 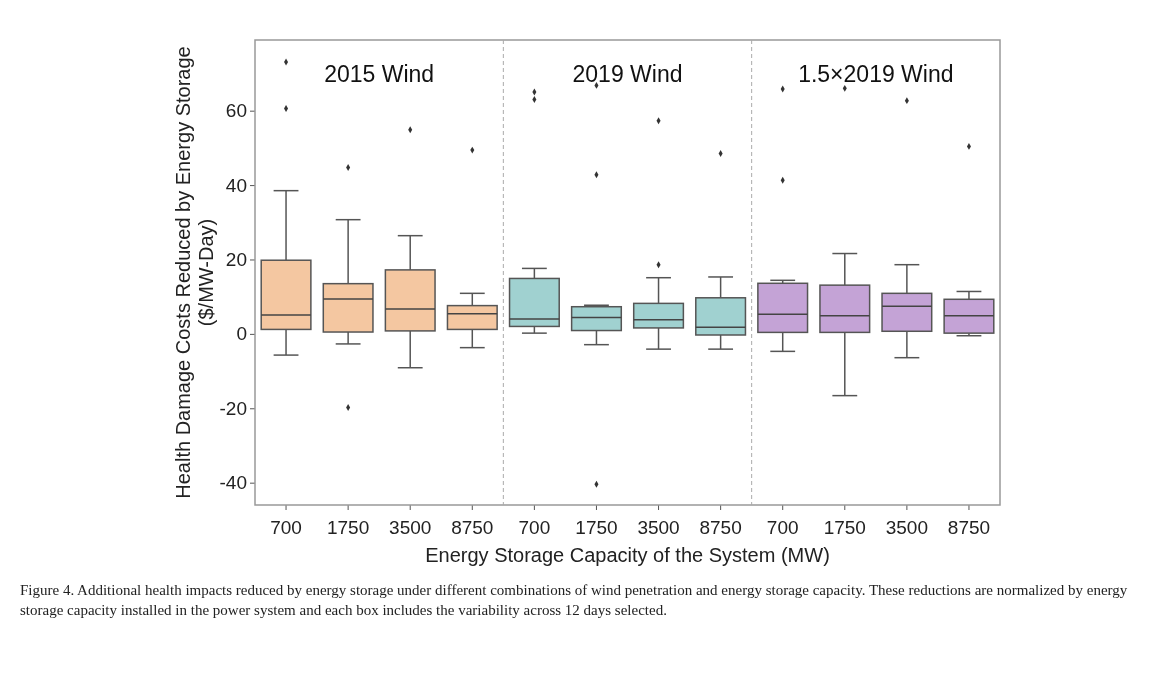 I want to click on x-axis-title: Energy Storage Capacity of the System (MW), so click(x=627, y=555).